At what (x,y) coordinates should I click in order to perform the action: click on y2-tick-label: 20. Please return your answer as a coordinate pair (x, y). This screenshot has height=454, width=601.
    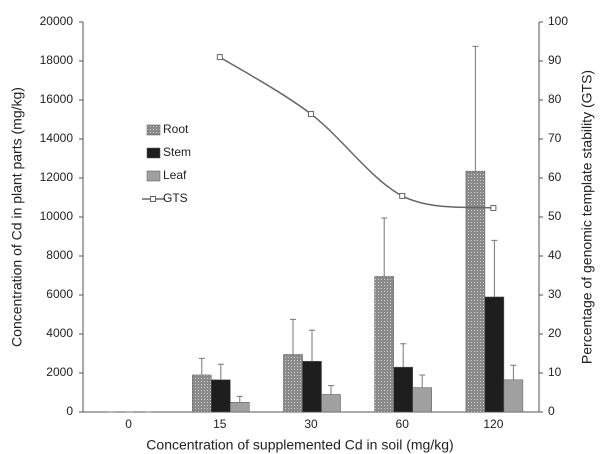
    Looking at the image, I should click on (555, 333).